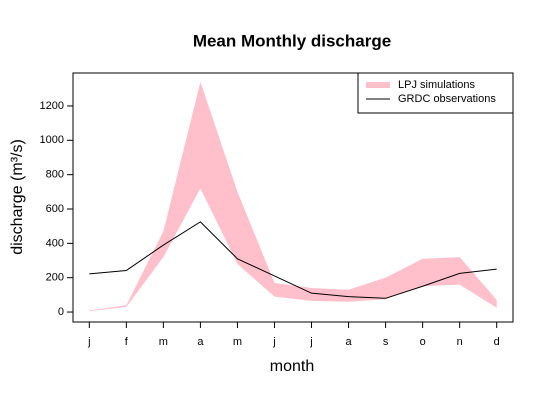 This screenshot has height=412, width=550. I want to click on x-tick-label: n, so click(460, 342).